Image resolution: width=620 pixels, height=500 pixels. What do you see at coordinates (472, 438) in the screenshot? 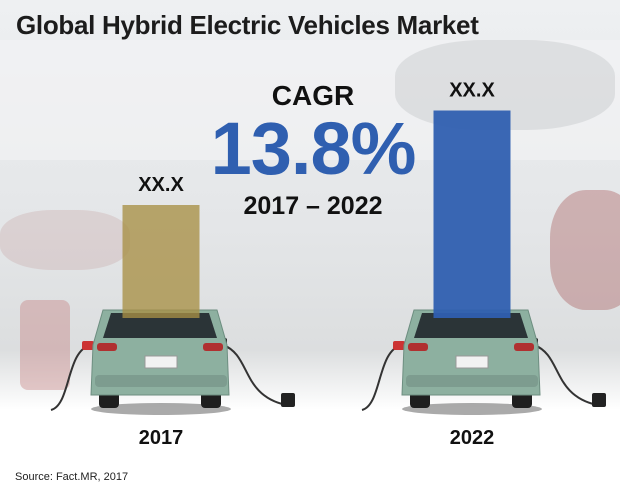
I see `category-label: 2022` at bounding box center [472, 438].